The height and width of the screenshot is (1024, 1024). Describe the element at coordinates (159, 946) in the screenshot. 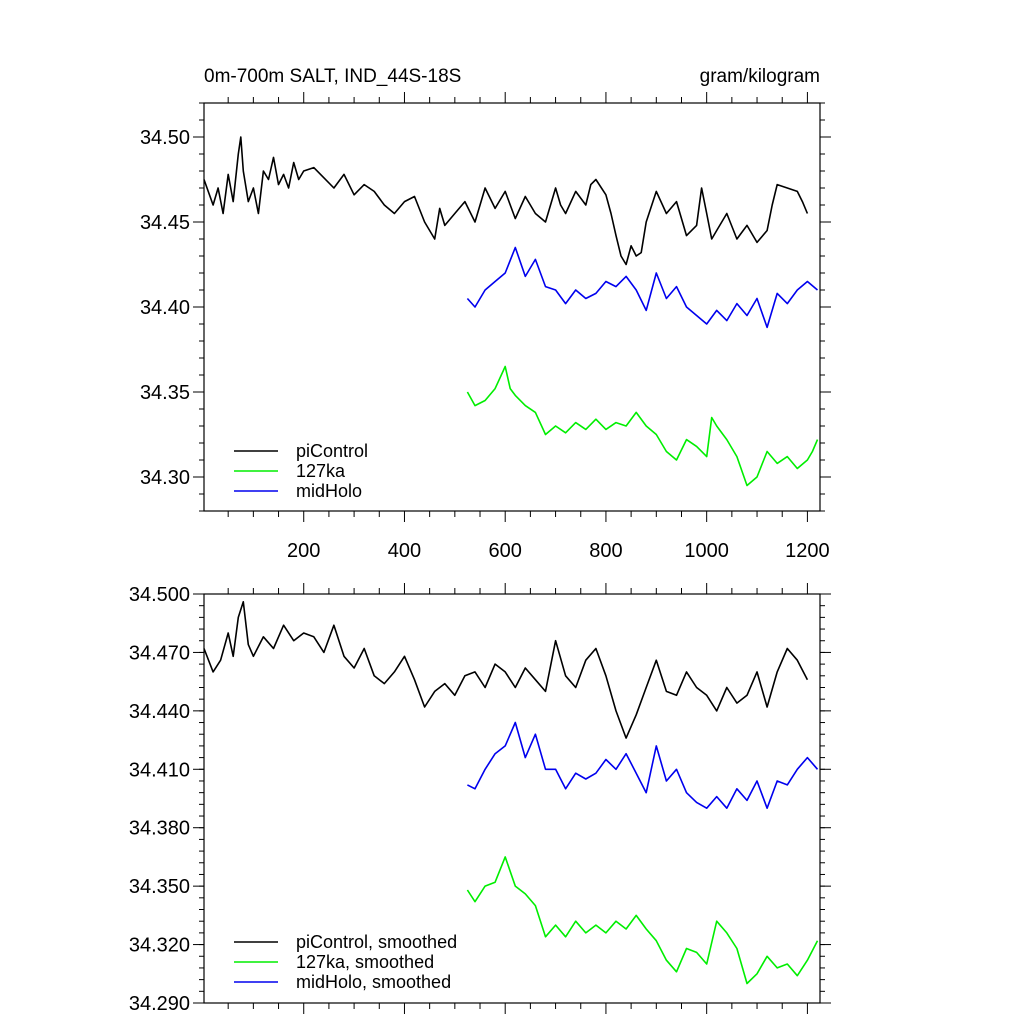

I see `bottom-y-tick-label: 34.320` at that location.